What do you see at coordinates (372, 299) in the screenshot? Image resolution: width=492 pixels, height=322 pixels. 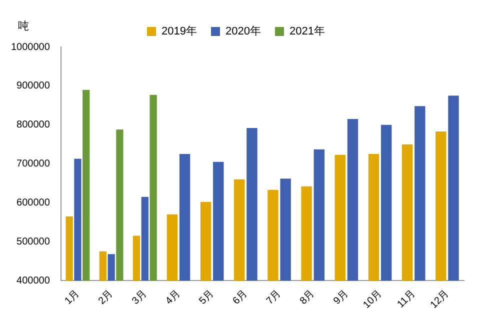 I see `x-tick-label: 10月` at bounding box center [372, 299].